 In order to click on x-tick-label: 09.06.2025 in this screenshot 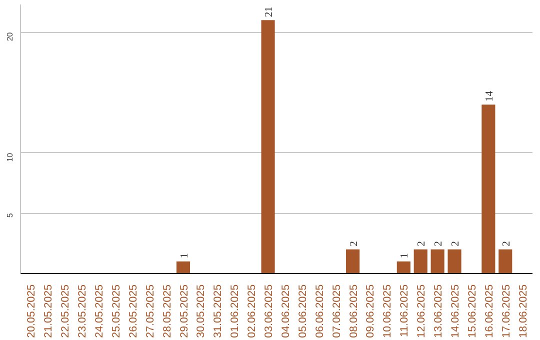, I will do `click(370, 311)`.